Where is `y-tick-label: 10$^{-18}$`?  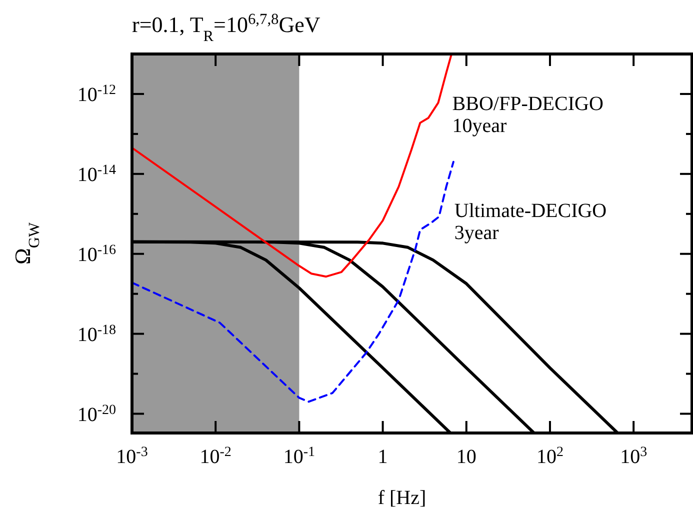
y-tick-label: 10$^{-18}$ is located at coordinates (96, 334).